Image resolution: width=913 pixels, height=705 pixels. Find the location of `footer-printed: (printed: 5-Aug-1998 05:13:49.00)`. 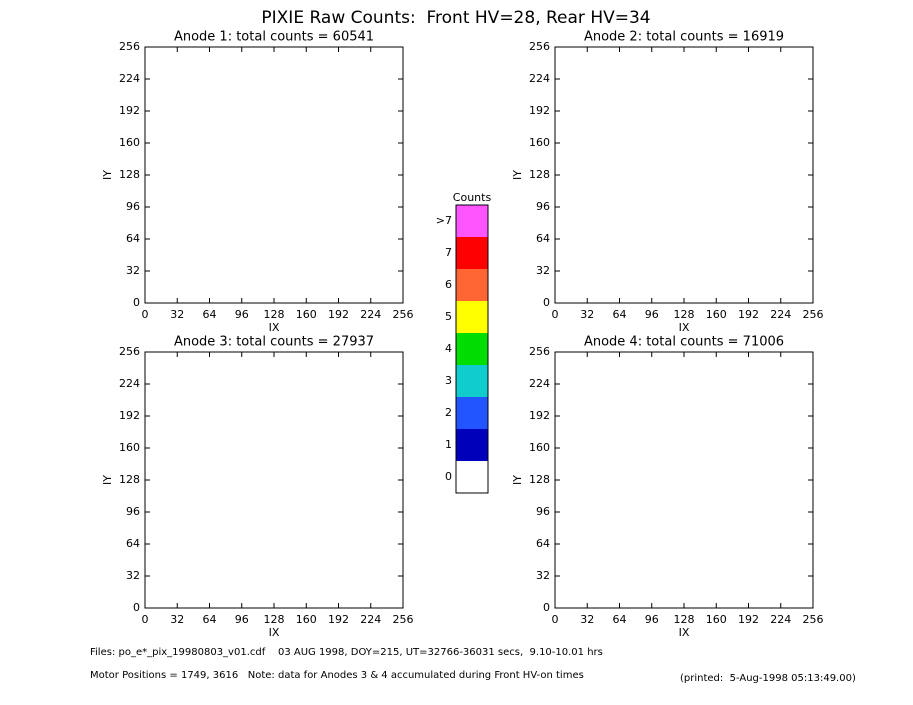

footer-printed: (printed: 5-Aug-1998 05:13:49.00) is located at coordinates (768, 678).